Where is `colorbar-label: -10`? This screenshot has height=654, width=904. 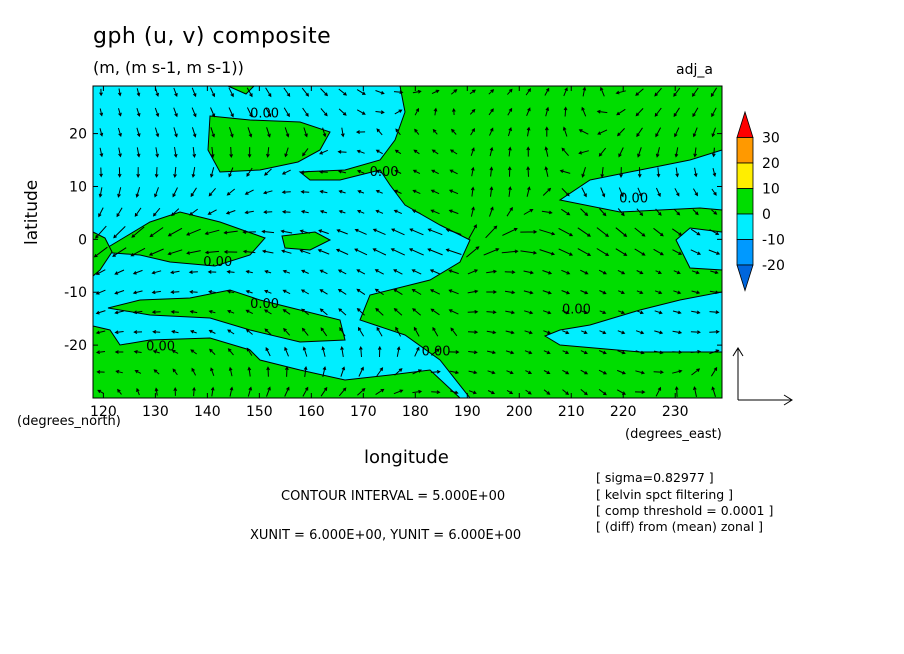
colorbar-label: -10 is located at coordinates (773, 241).